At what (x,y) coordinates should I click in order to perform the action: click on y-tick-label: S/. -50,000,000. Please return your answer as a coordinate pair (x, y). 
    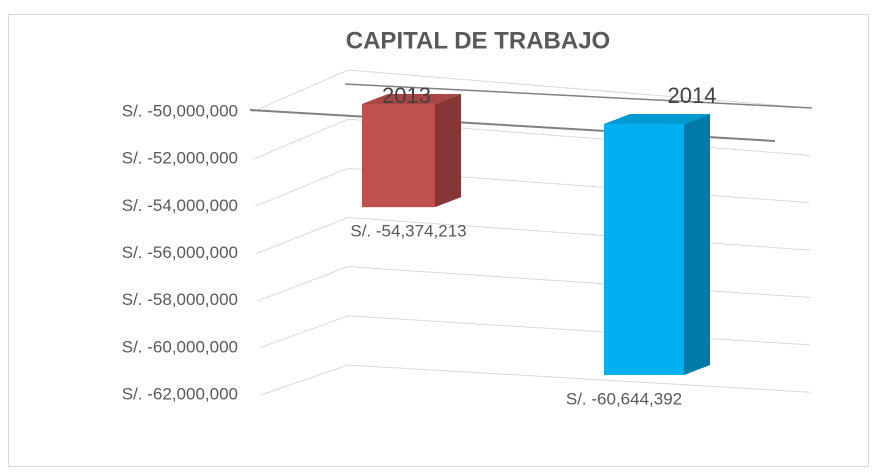
    Looking at the image, I should click on (180, 110).